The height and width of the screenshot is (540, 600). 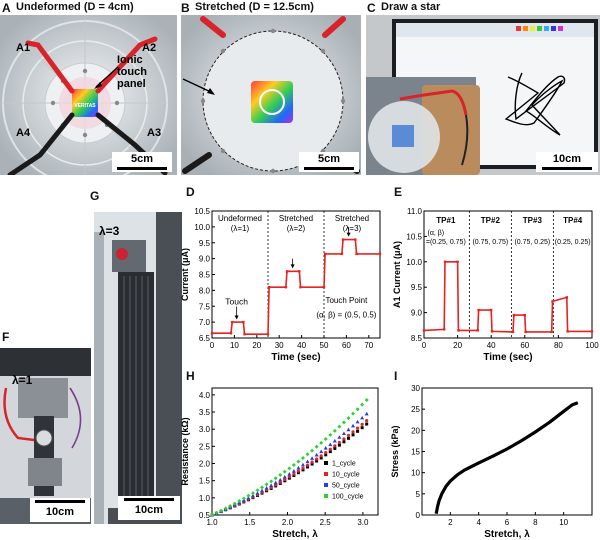 I want to click on a1-current-series, so click(x=507, y=297).